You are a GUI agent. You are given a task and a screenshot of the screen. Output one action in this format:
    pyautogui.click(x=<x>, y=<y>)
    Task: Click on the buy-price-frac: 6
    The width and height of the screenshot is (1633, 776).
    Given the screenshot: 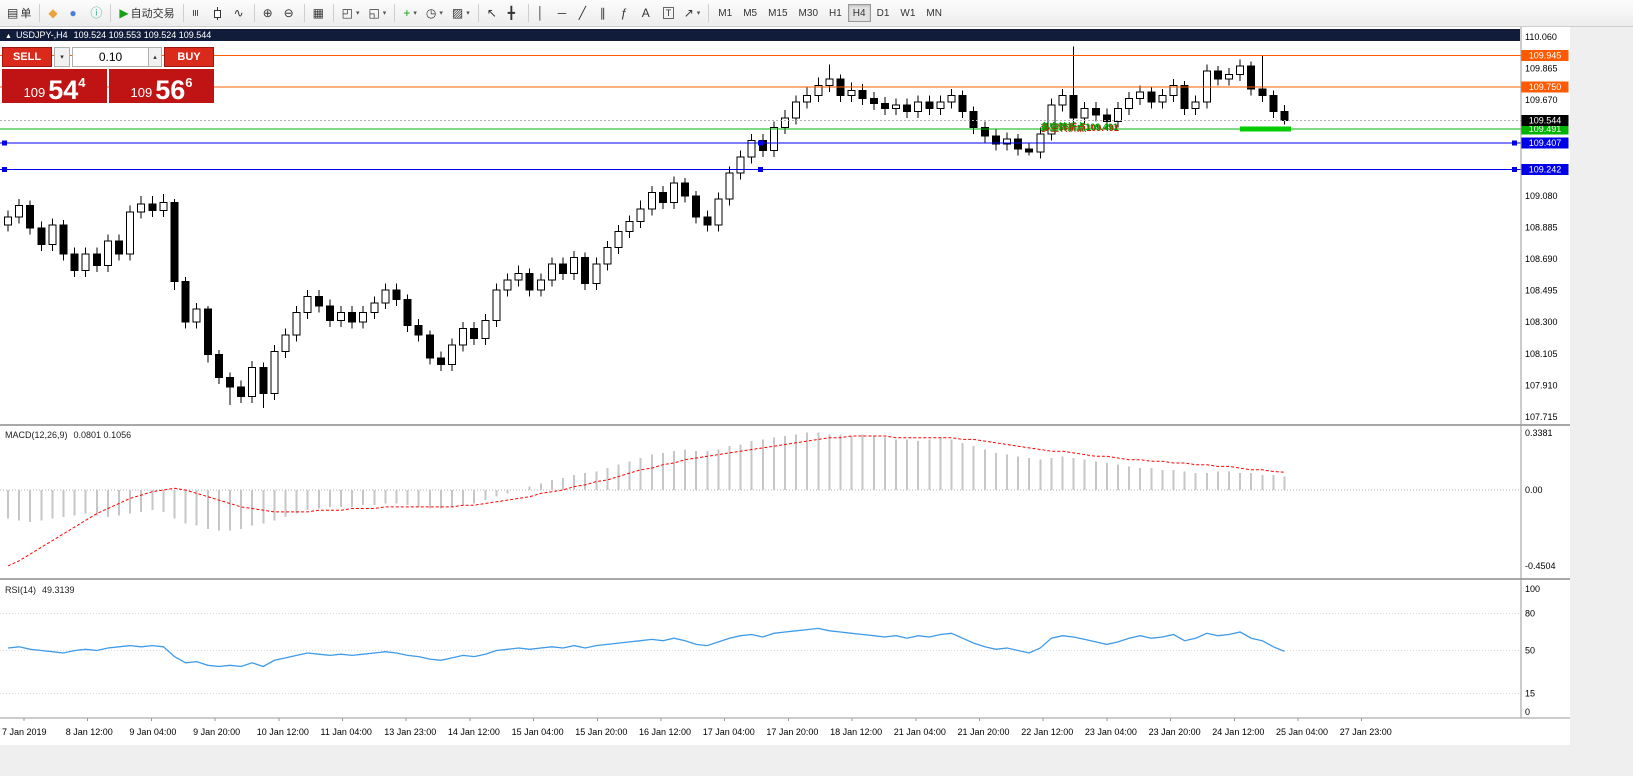 What is the action you would take?
    pyautogui.click(x=189, y=82)
    